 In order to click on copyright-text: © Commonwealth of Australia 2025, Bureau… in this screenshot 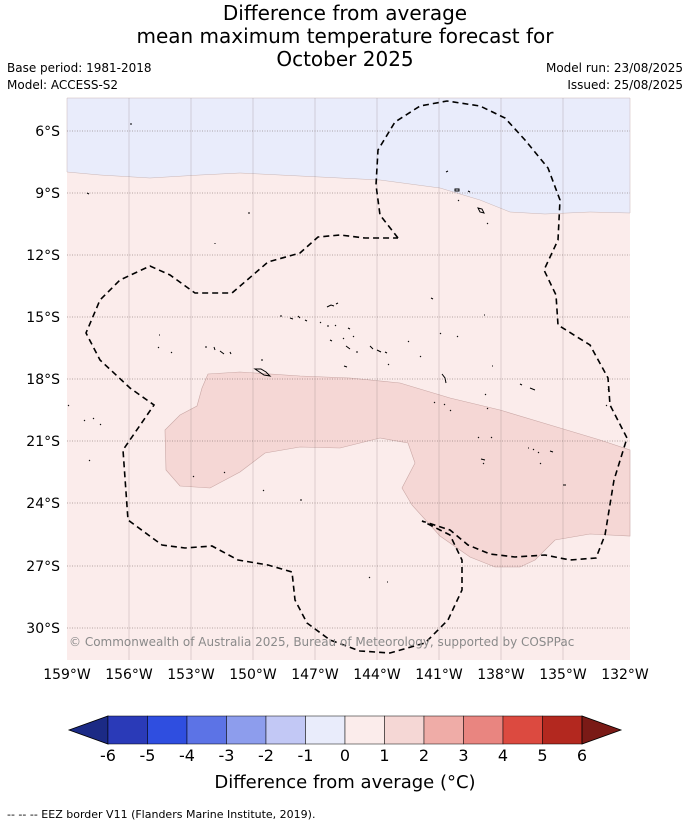, I will do `click(321, 642)`.